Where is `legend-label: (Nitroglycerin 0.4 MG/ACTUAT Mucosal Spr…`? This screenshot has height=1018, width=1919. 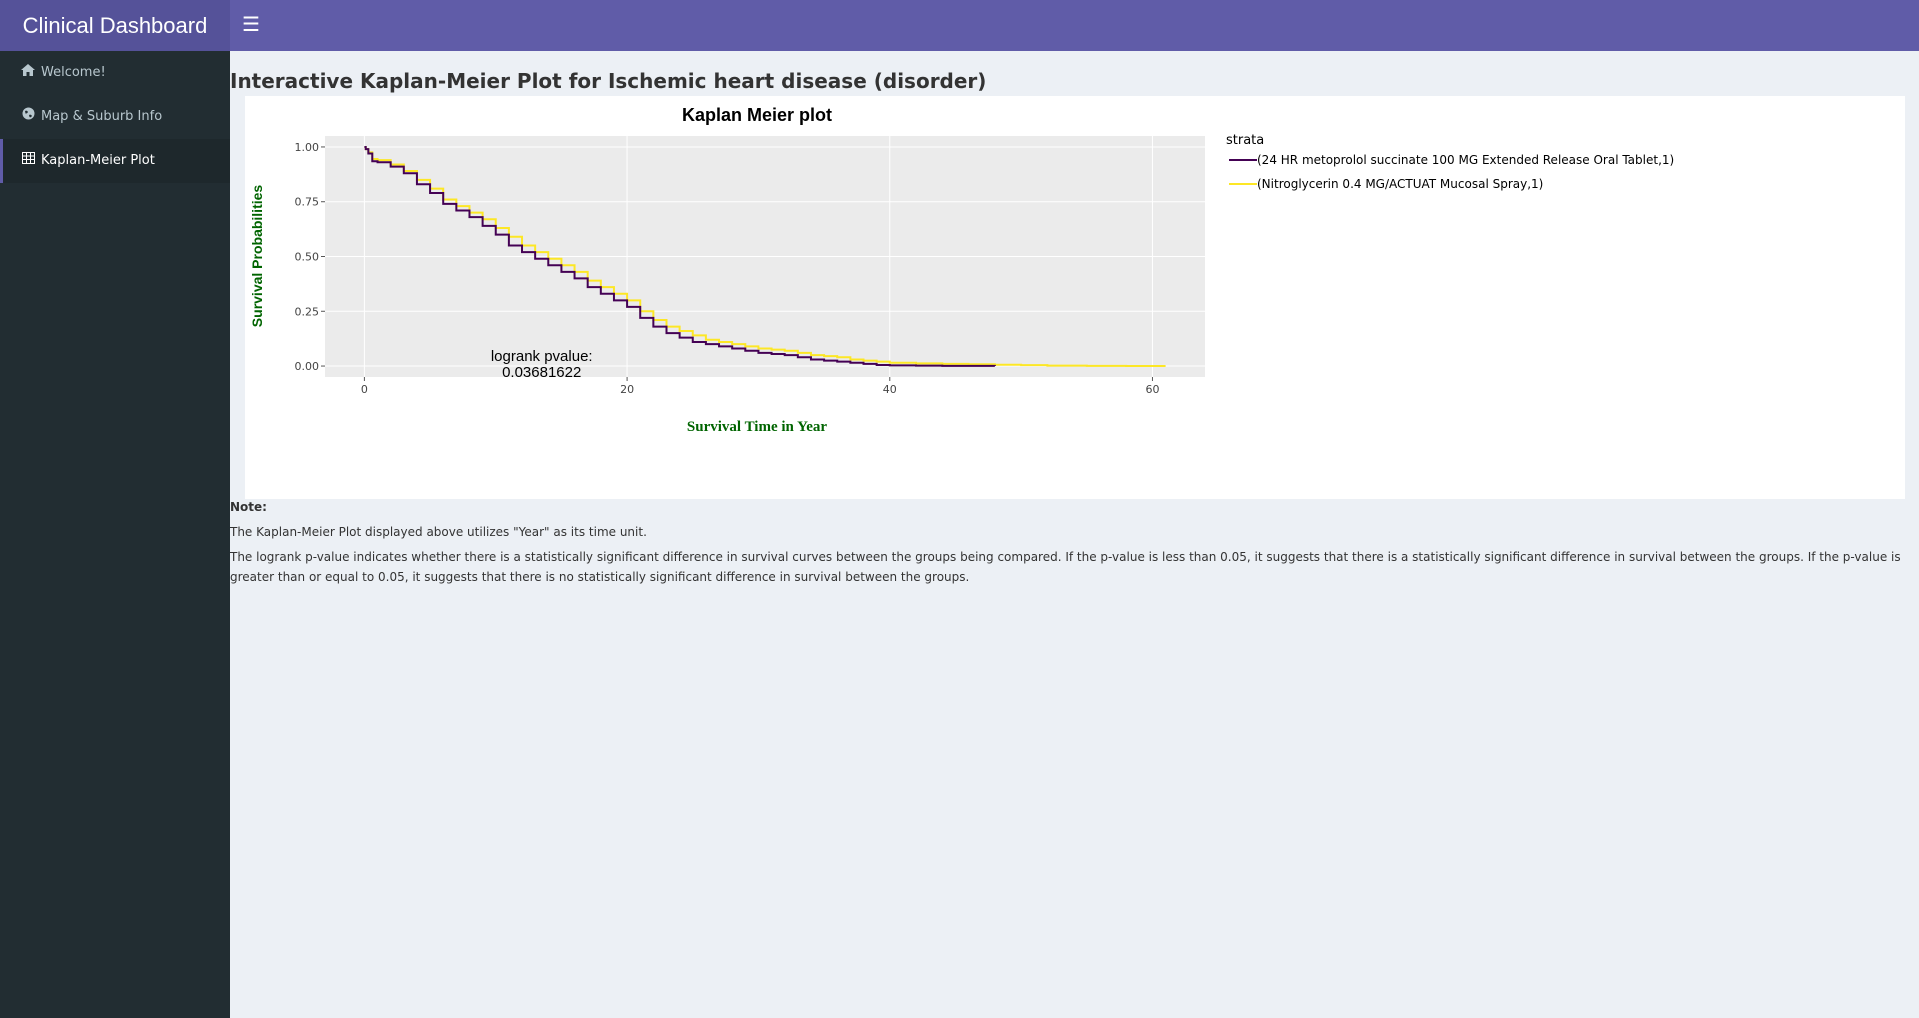
legend-label: (Nitroglycerin 0.4 MG/ACTUAT Mucosal Spr… is located at coordinates (1400, 184).